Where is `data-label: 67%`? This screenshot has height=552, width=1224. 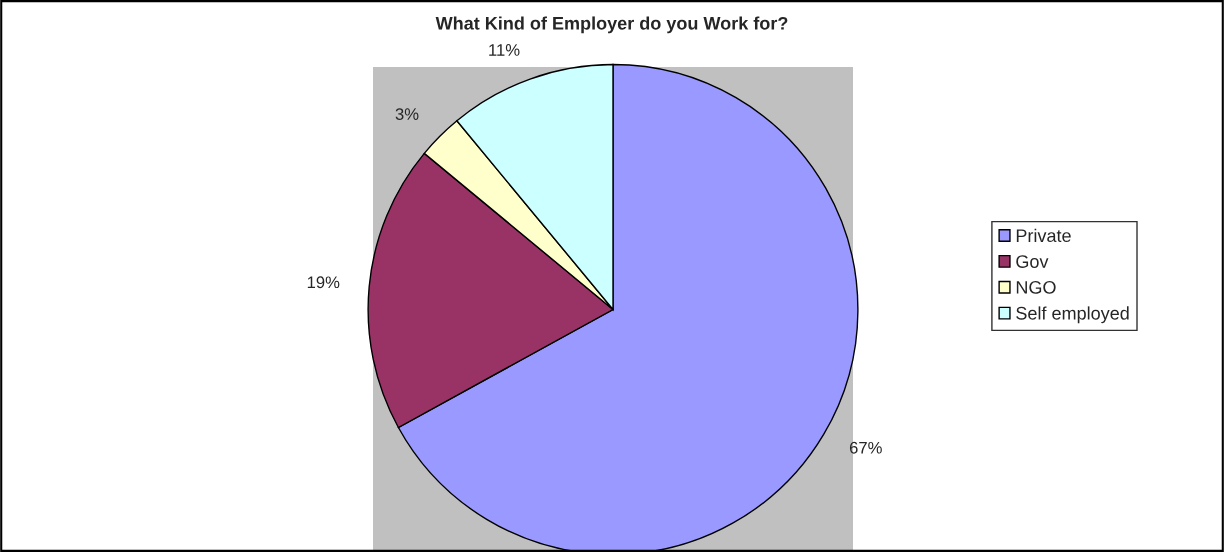
data-label: 67% is located at coordinates (865, 447).